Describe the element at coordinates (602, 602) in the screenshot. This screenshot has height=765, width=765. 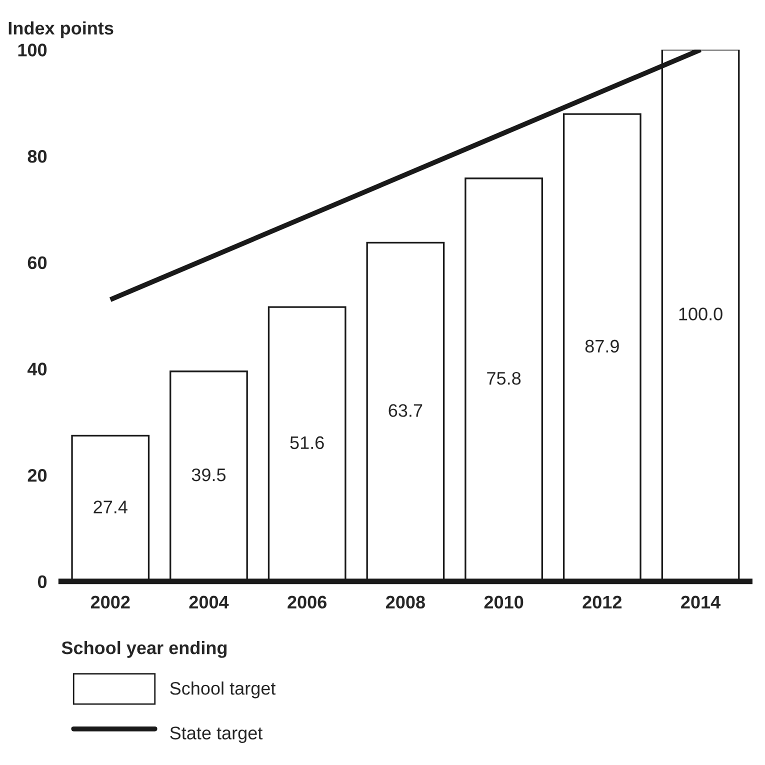
I see `x-tick-label: 2012` at that location.